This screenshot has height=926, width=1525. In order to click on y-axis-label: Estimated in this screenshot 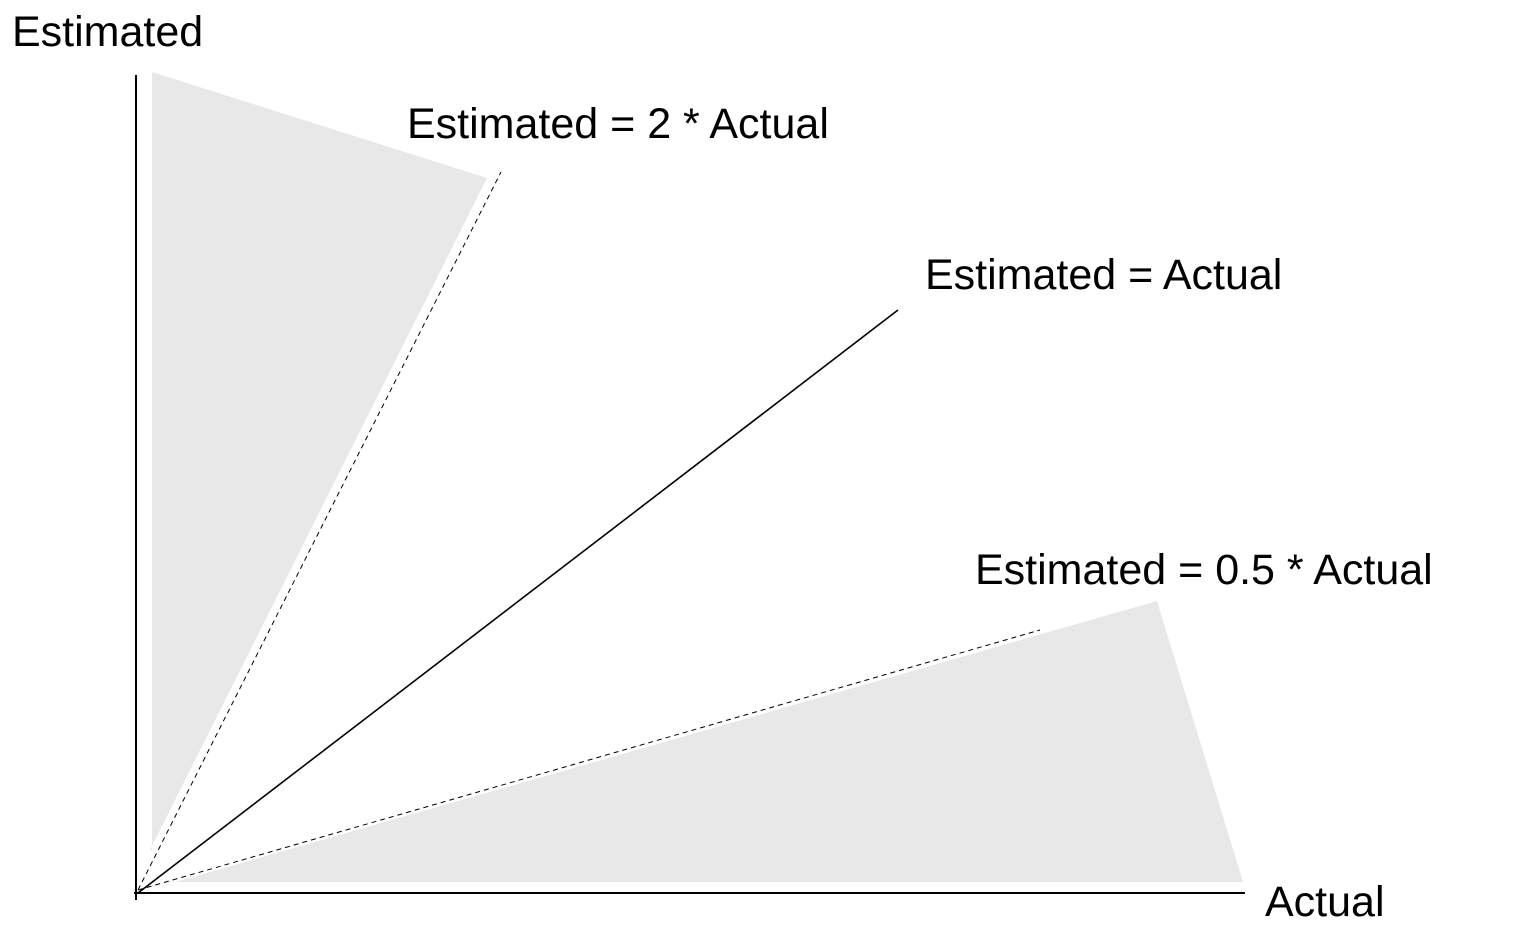, I will do `click(107, 32)`.